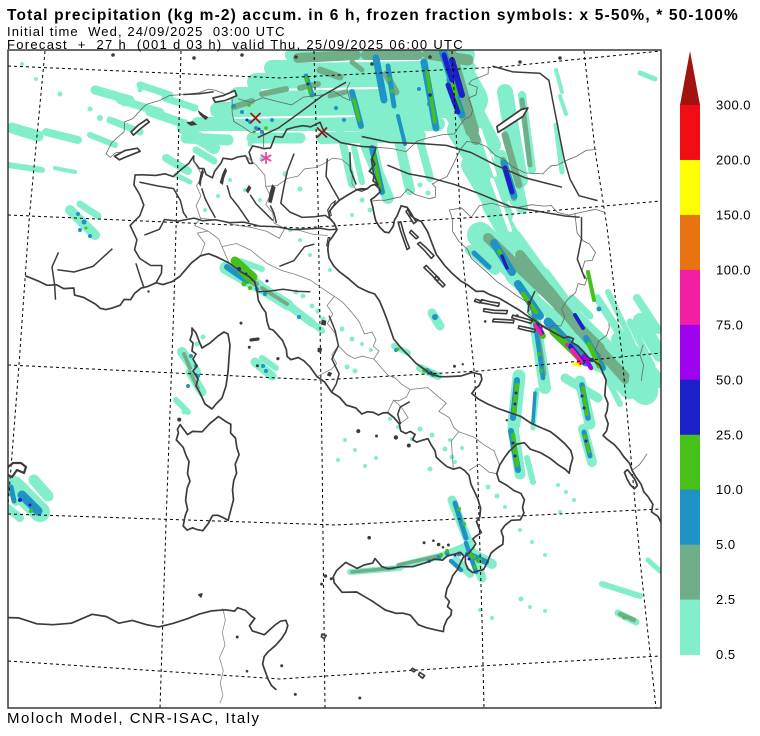 The image size is (760, 736). What do you see at coordinates (726, 544) in the screenshot?
I see `svg-text: 5.0` at bounding box center [726, 544].